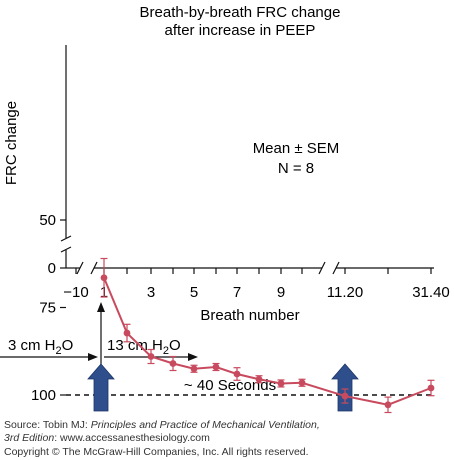  What do you see at coordinates (59, 351) in the screenshot?
I see `pressure-label-3-subscript: 2` at bounding box center [59, 351].